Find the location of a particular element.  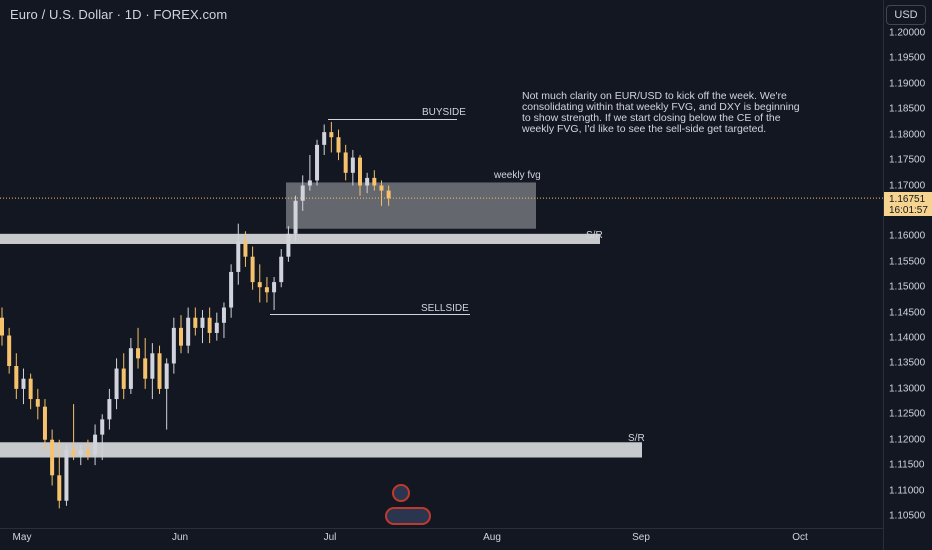

month-label: Aug is located at coordinates (492, 537).